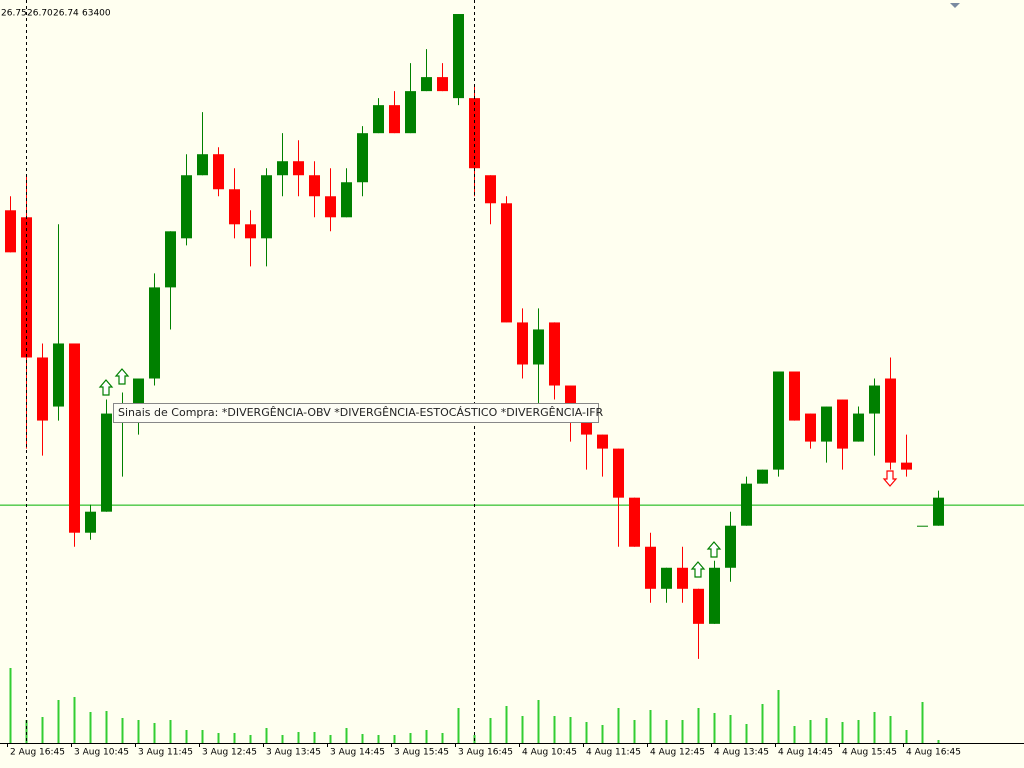 The width and height of the screenshot is (1024, 768). Describe the element at coordinates (101, 753) in the screenshot. I see `x-tick-label: 3 Aug 10:45` at that location.